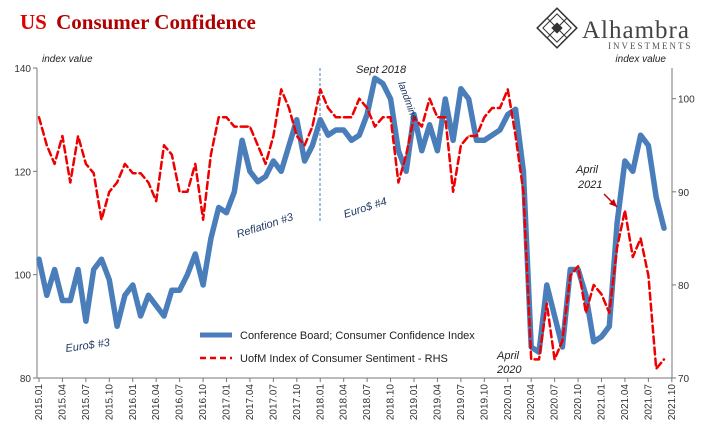 The image size is (705, 441). What do you see at coordinates (367, 402) in the screenshot?
I see `x-tick-label: 2018.07` at bounding box center [367, 402].